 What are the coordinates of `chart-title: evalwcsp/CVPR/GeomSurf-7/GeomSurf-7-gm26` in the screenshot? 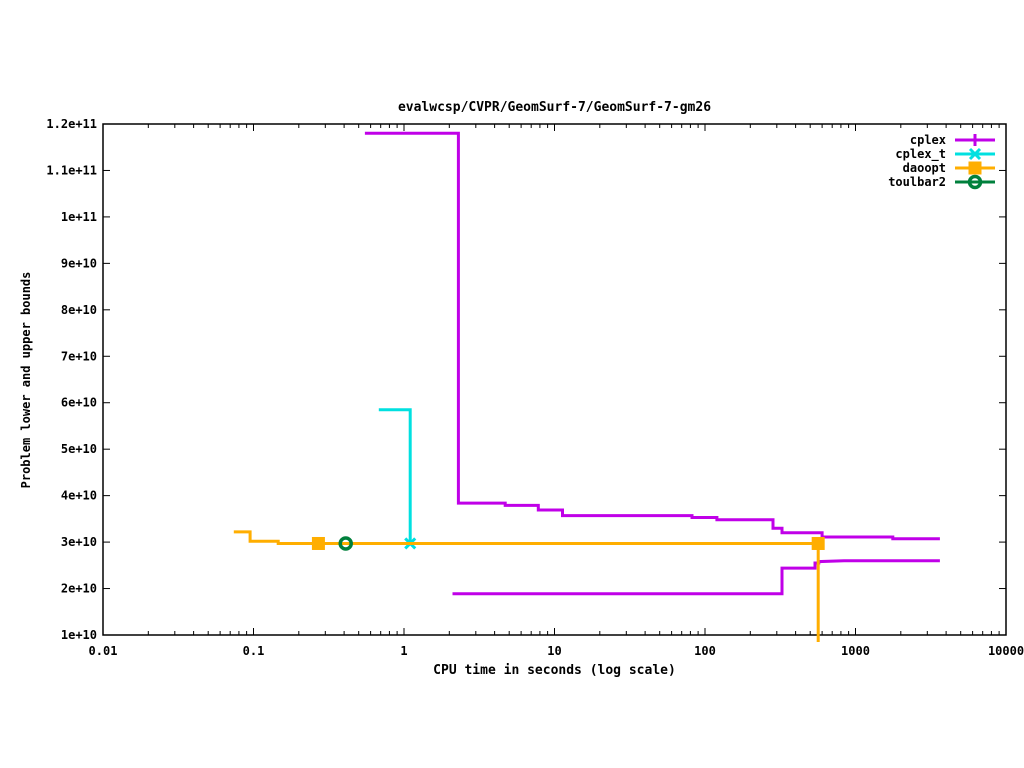 It's located at (554, 107).